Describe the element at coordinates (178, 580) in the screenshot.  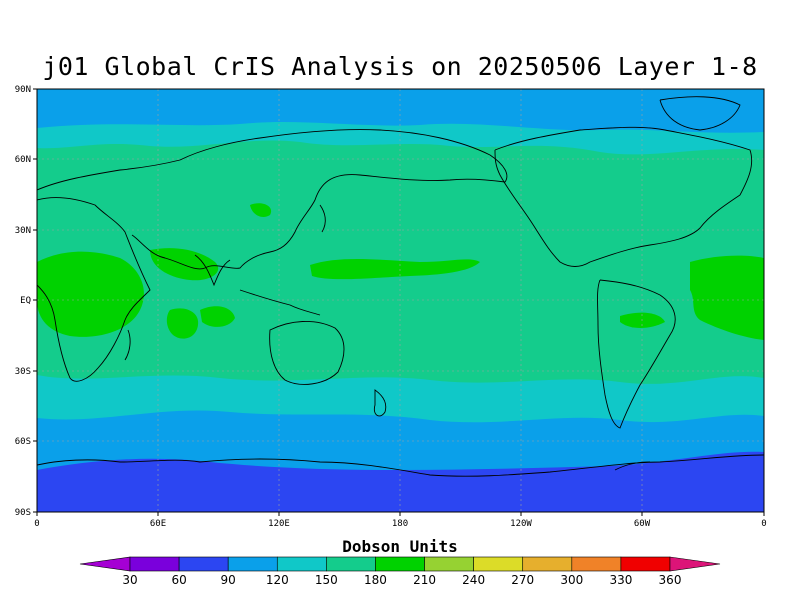
I see `colorbar-tick-label: 60` at that location.